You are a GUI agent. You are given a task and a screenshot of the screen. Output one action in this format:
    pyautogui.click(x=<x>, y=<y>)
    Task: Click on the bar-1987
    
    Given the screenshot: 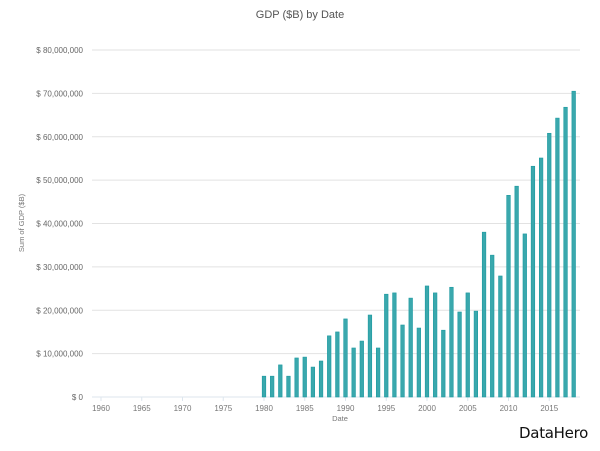 What is the action you would take?
    pyautogui.click(x=321, y=379)
    